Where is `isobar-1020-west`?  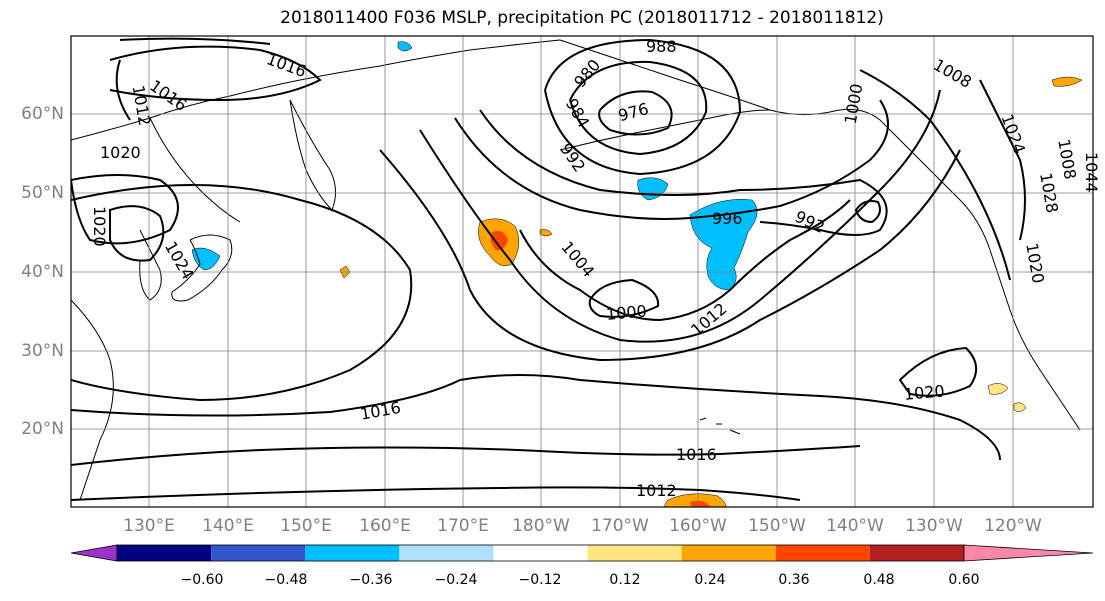
isobar-1020-west is located at coordinates (125, 209).